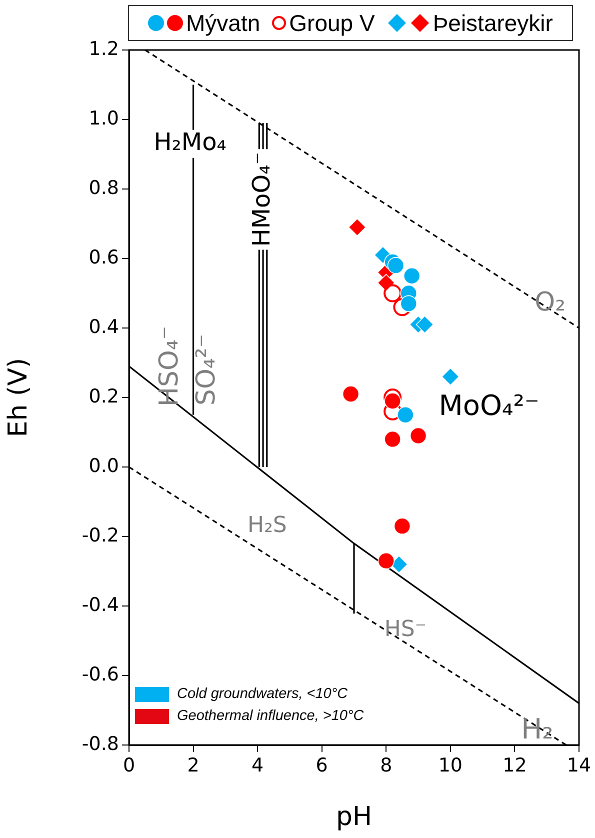  Describe the element at coordinates (100, 743) in the screenshot. I see `y-tick-label: -0.8` at that location.